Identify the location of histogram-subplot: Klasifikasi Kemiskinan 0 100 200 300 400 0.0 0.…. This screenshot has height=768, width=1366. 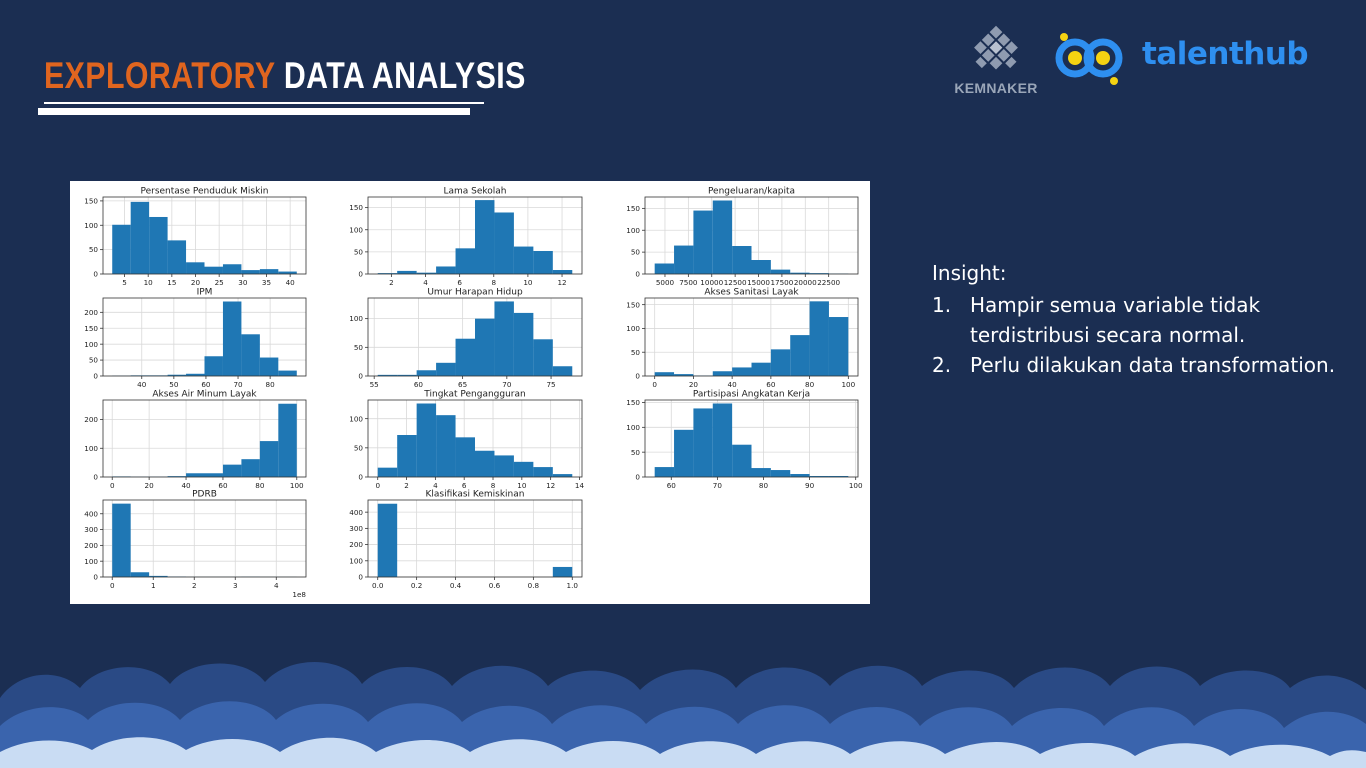
(466, 540).